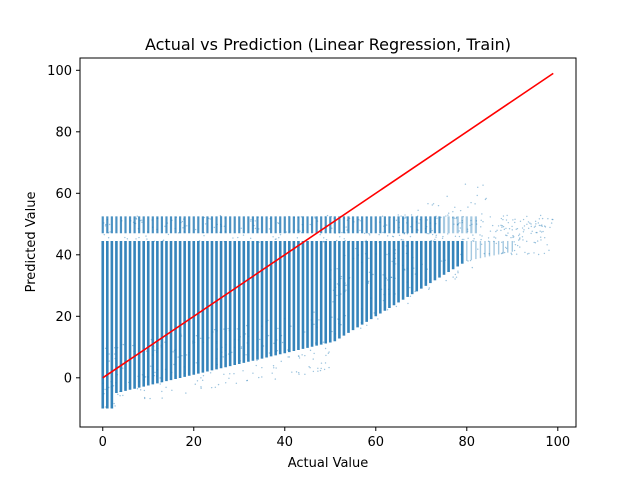 This screenshot has width=640, height=480. I want to click on x-tick-label: 0, so click(103, 442).